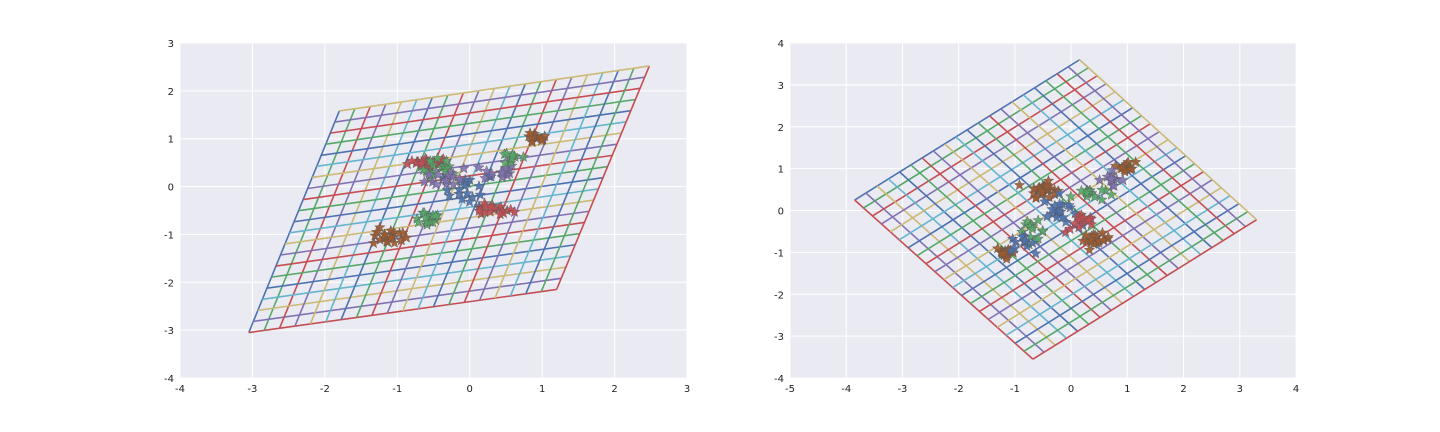 This screenshot has width=1440, height=432. Describe the element at coordinates (169, 331) in the screenshot. I see `y-tick-label: -3` at that location.